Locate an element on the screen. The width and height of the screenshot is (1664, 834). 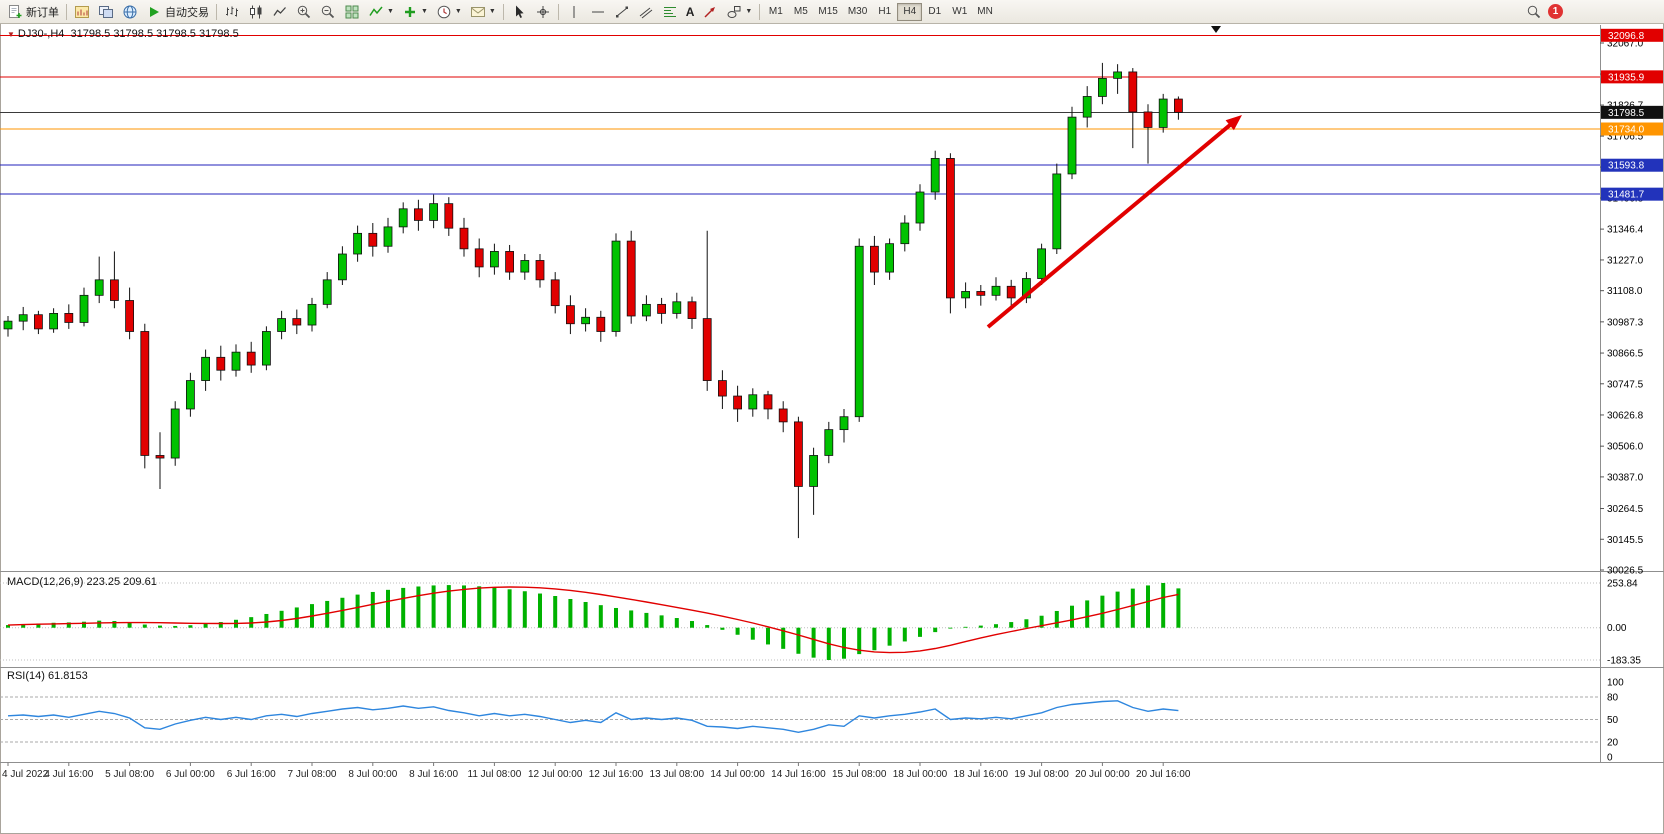
time-axis-label: 4 Jul 16:00 is located at coordinates (68, 774).